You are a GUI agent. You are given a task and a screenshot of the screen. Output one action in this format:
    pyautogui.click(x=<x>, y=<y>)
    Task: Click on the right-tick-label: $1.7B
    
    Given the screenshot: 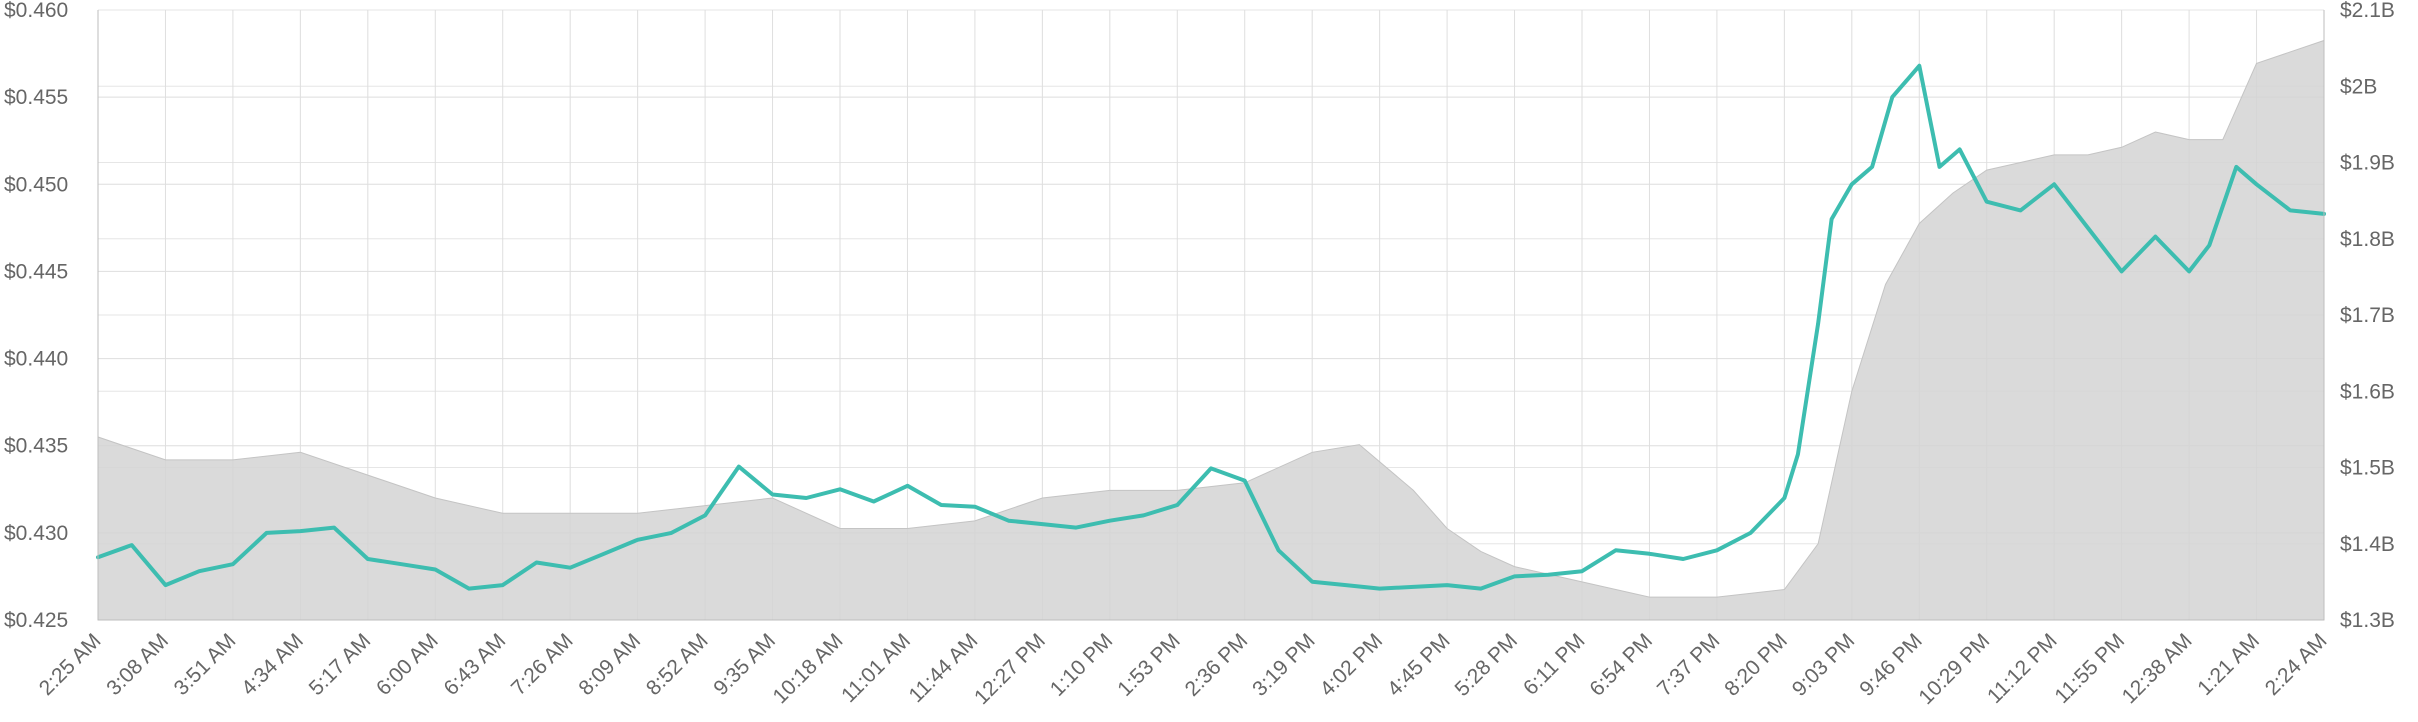 What is the action you would take?
    pyautogui.click(x=2367, y=315)
    